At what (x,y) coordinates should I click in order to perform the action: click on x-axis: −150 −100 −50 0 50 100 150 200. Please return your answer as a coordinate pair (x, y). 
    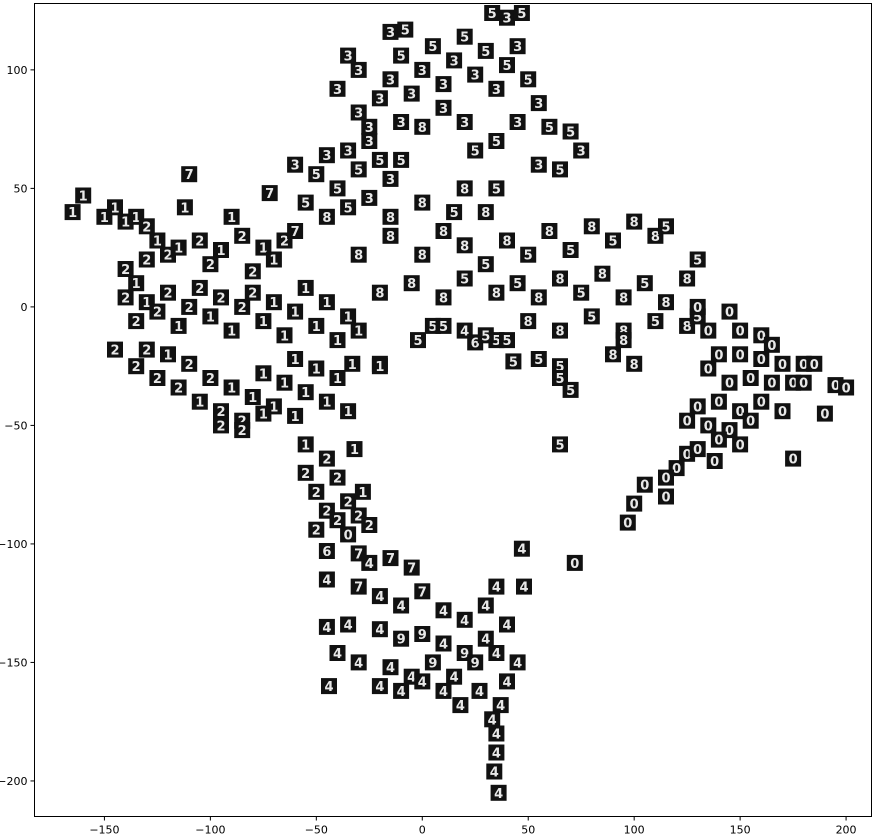
    Looking at the image, I should click on (473, 826).